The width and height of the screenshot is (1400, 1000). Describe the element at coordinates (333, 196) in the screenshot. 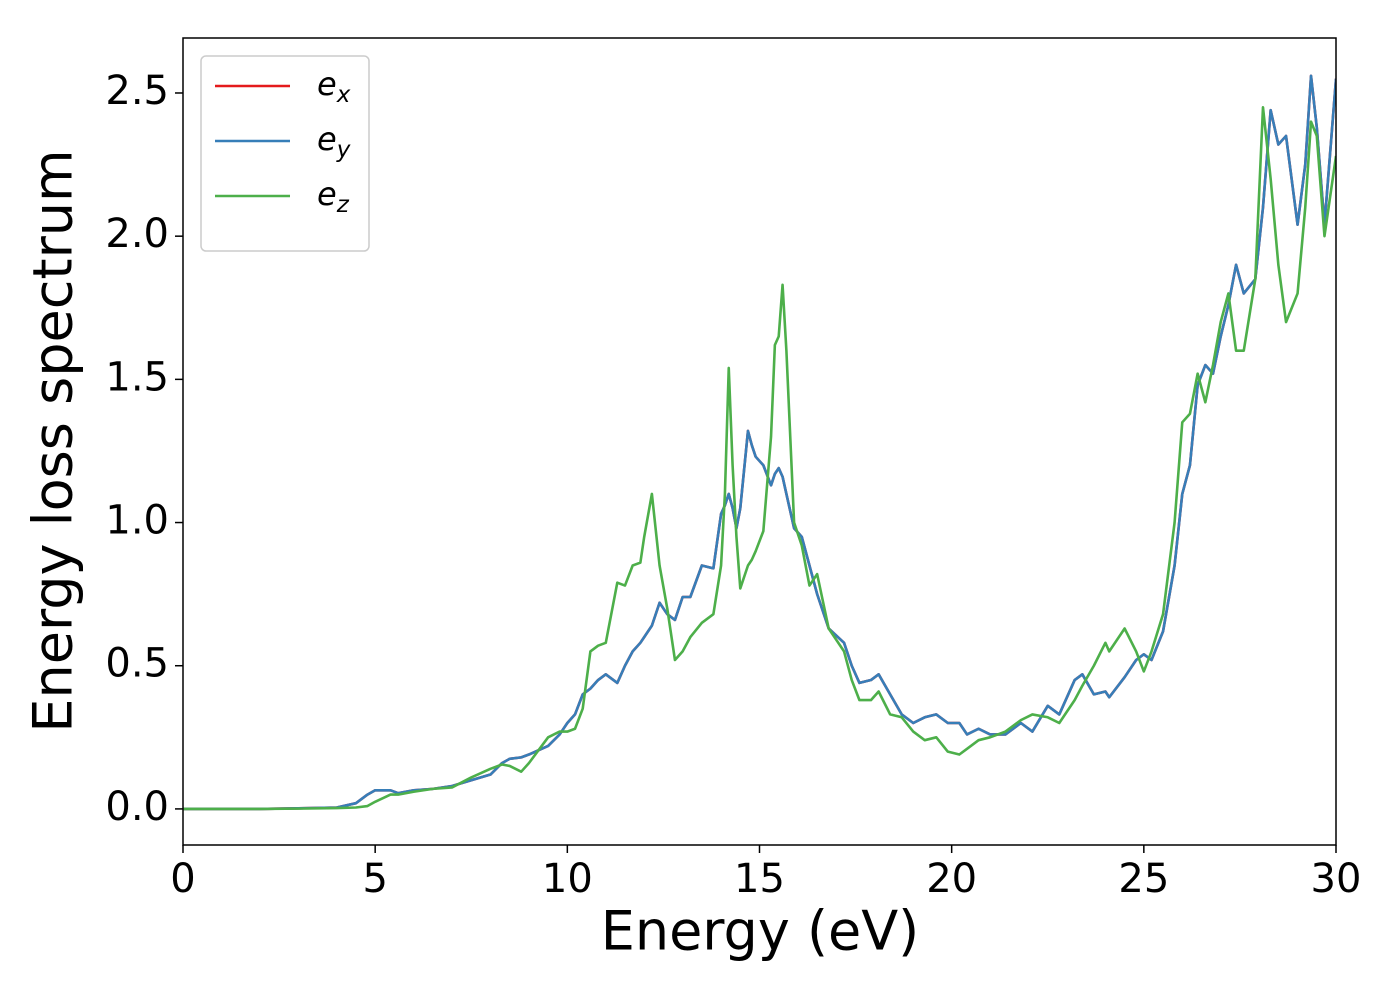

I see `legend-label: ez` at that location.